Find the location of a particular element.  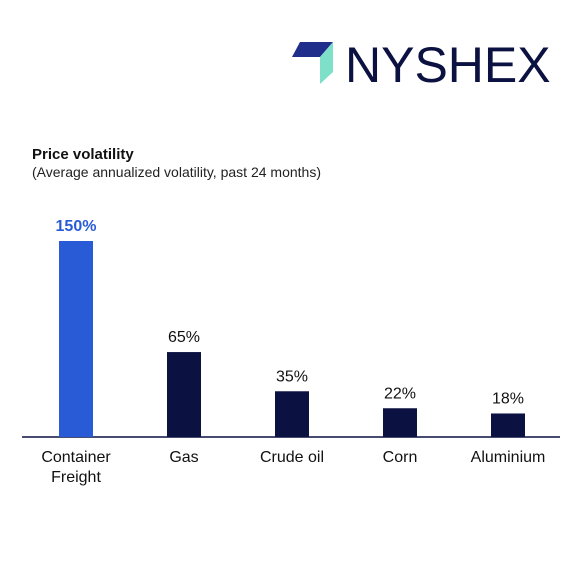

data-label: 22% is located at coordinates (400, 393).